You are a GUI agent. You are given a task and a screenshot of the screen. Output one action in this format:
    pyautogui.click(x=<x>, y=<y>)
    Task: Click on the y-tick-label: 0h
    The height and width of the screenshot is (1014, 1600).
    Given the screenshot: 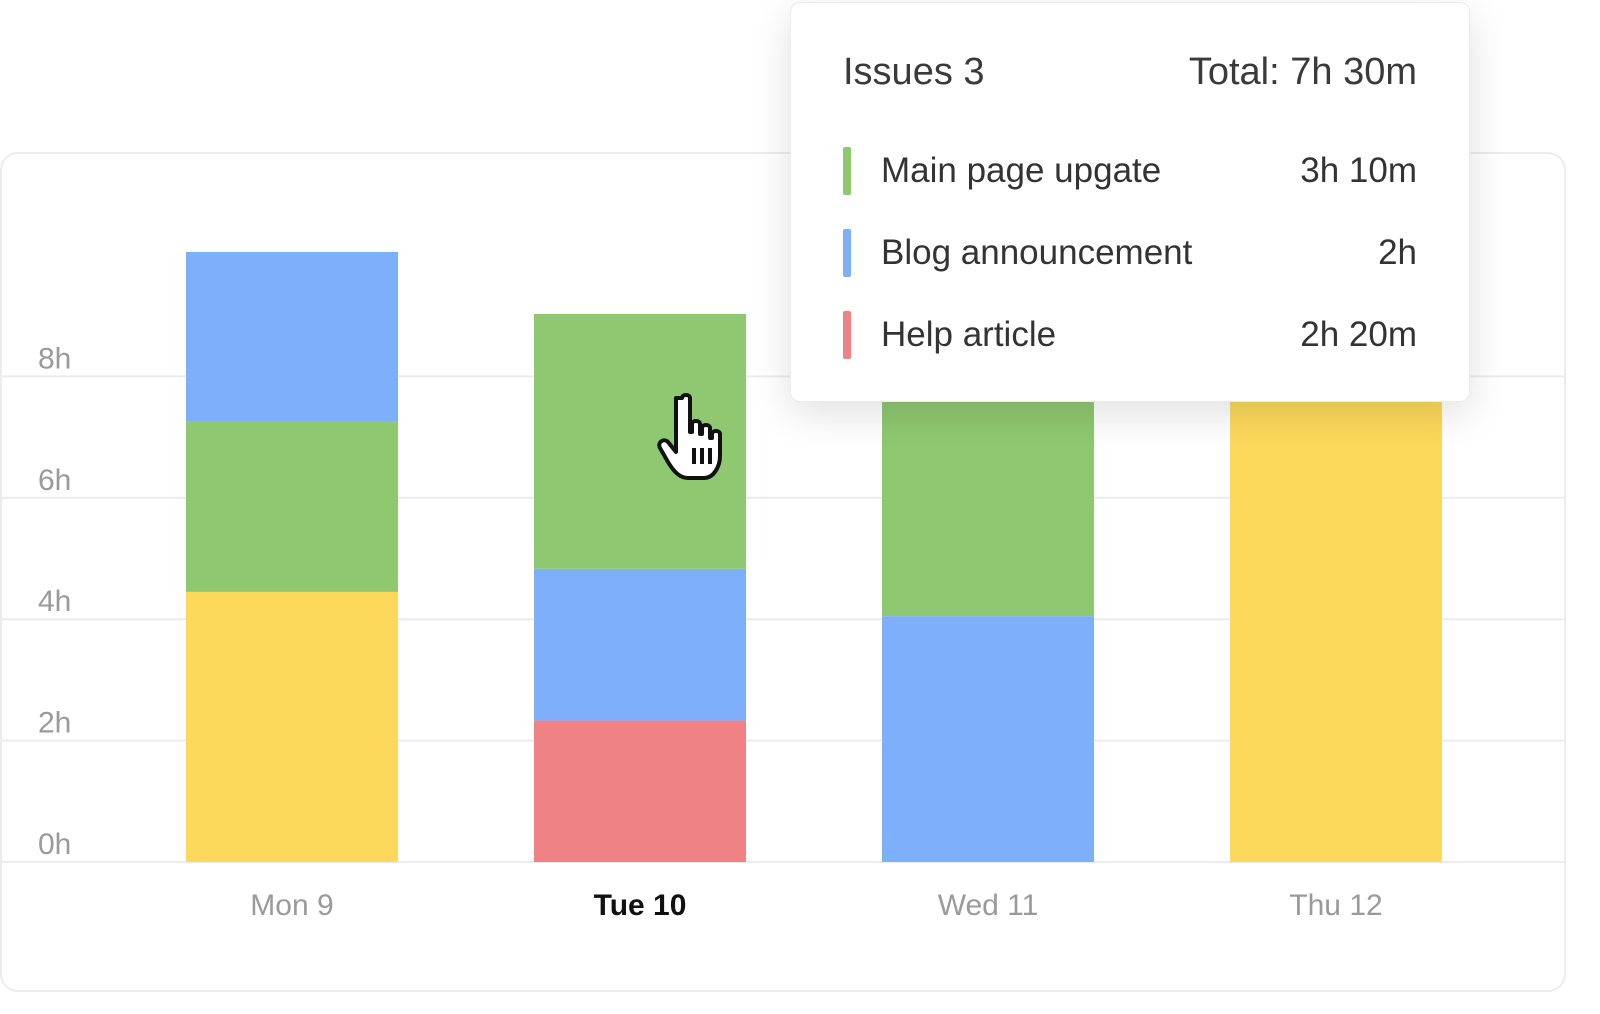 What is the action you would take?
    pyautogui.click(x=54, y=844)
    